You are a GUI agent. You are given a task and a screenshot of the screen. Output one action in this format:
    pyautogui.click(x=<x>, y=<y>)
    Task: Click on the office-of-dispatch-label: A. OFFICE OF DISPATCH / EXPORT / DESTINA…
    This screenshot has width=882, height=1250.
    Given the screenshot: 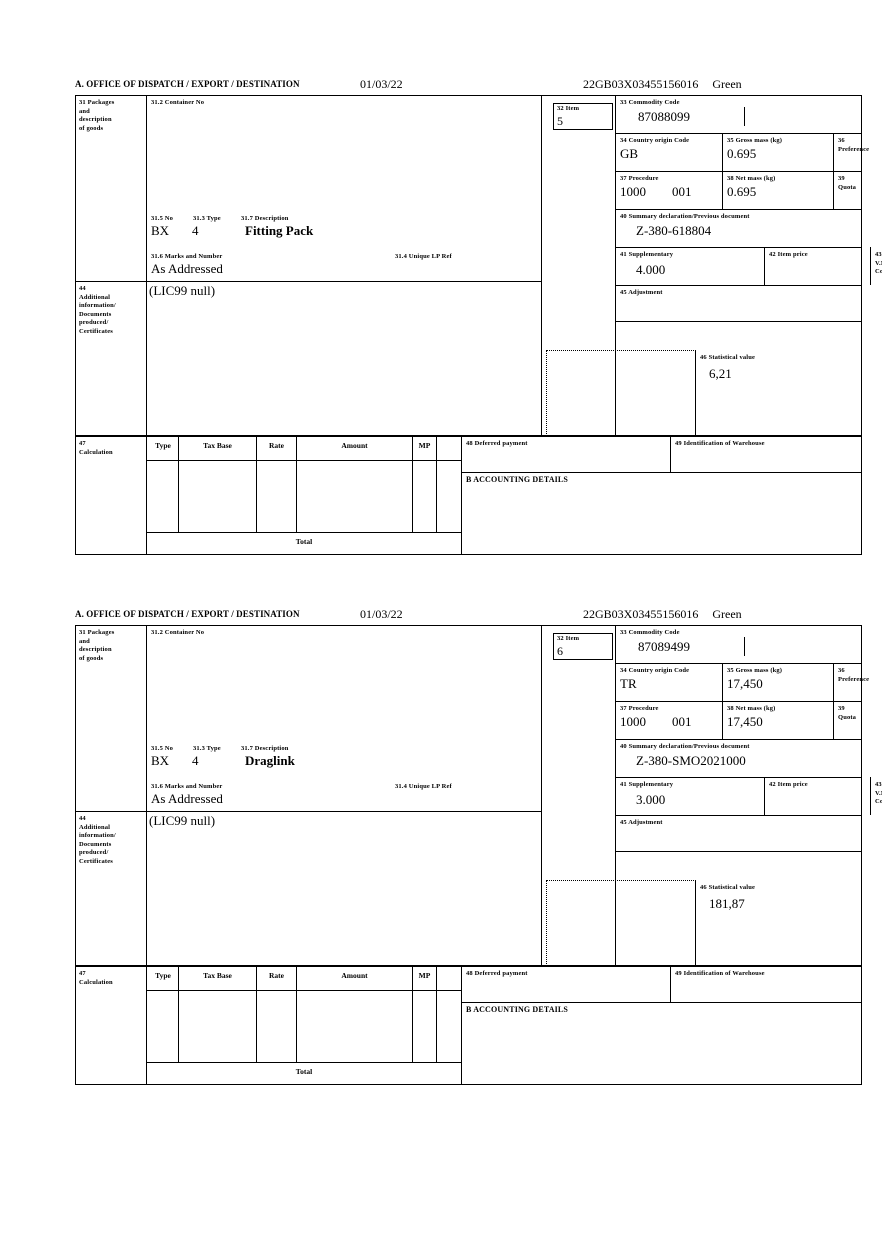 What is the action you would take?
    pyautogui.click(x=187, y=614)
    